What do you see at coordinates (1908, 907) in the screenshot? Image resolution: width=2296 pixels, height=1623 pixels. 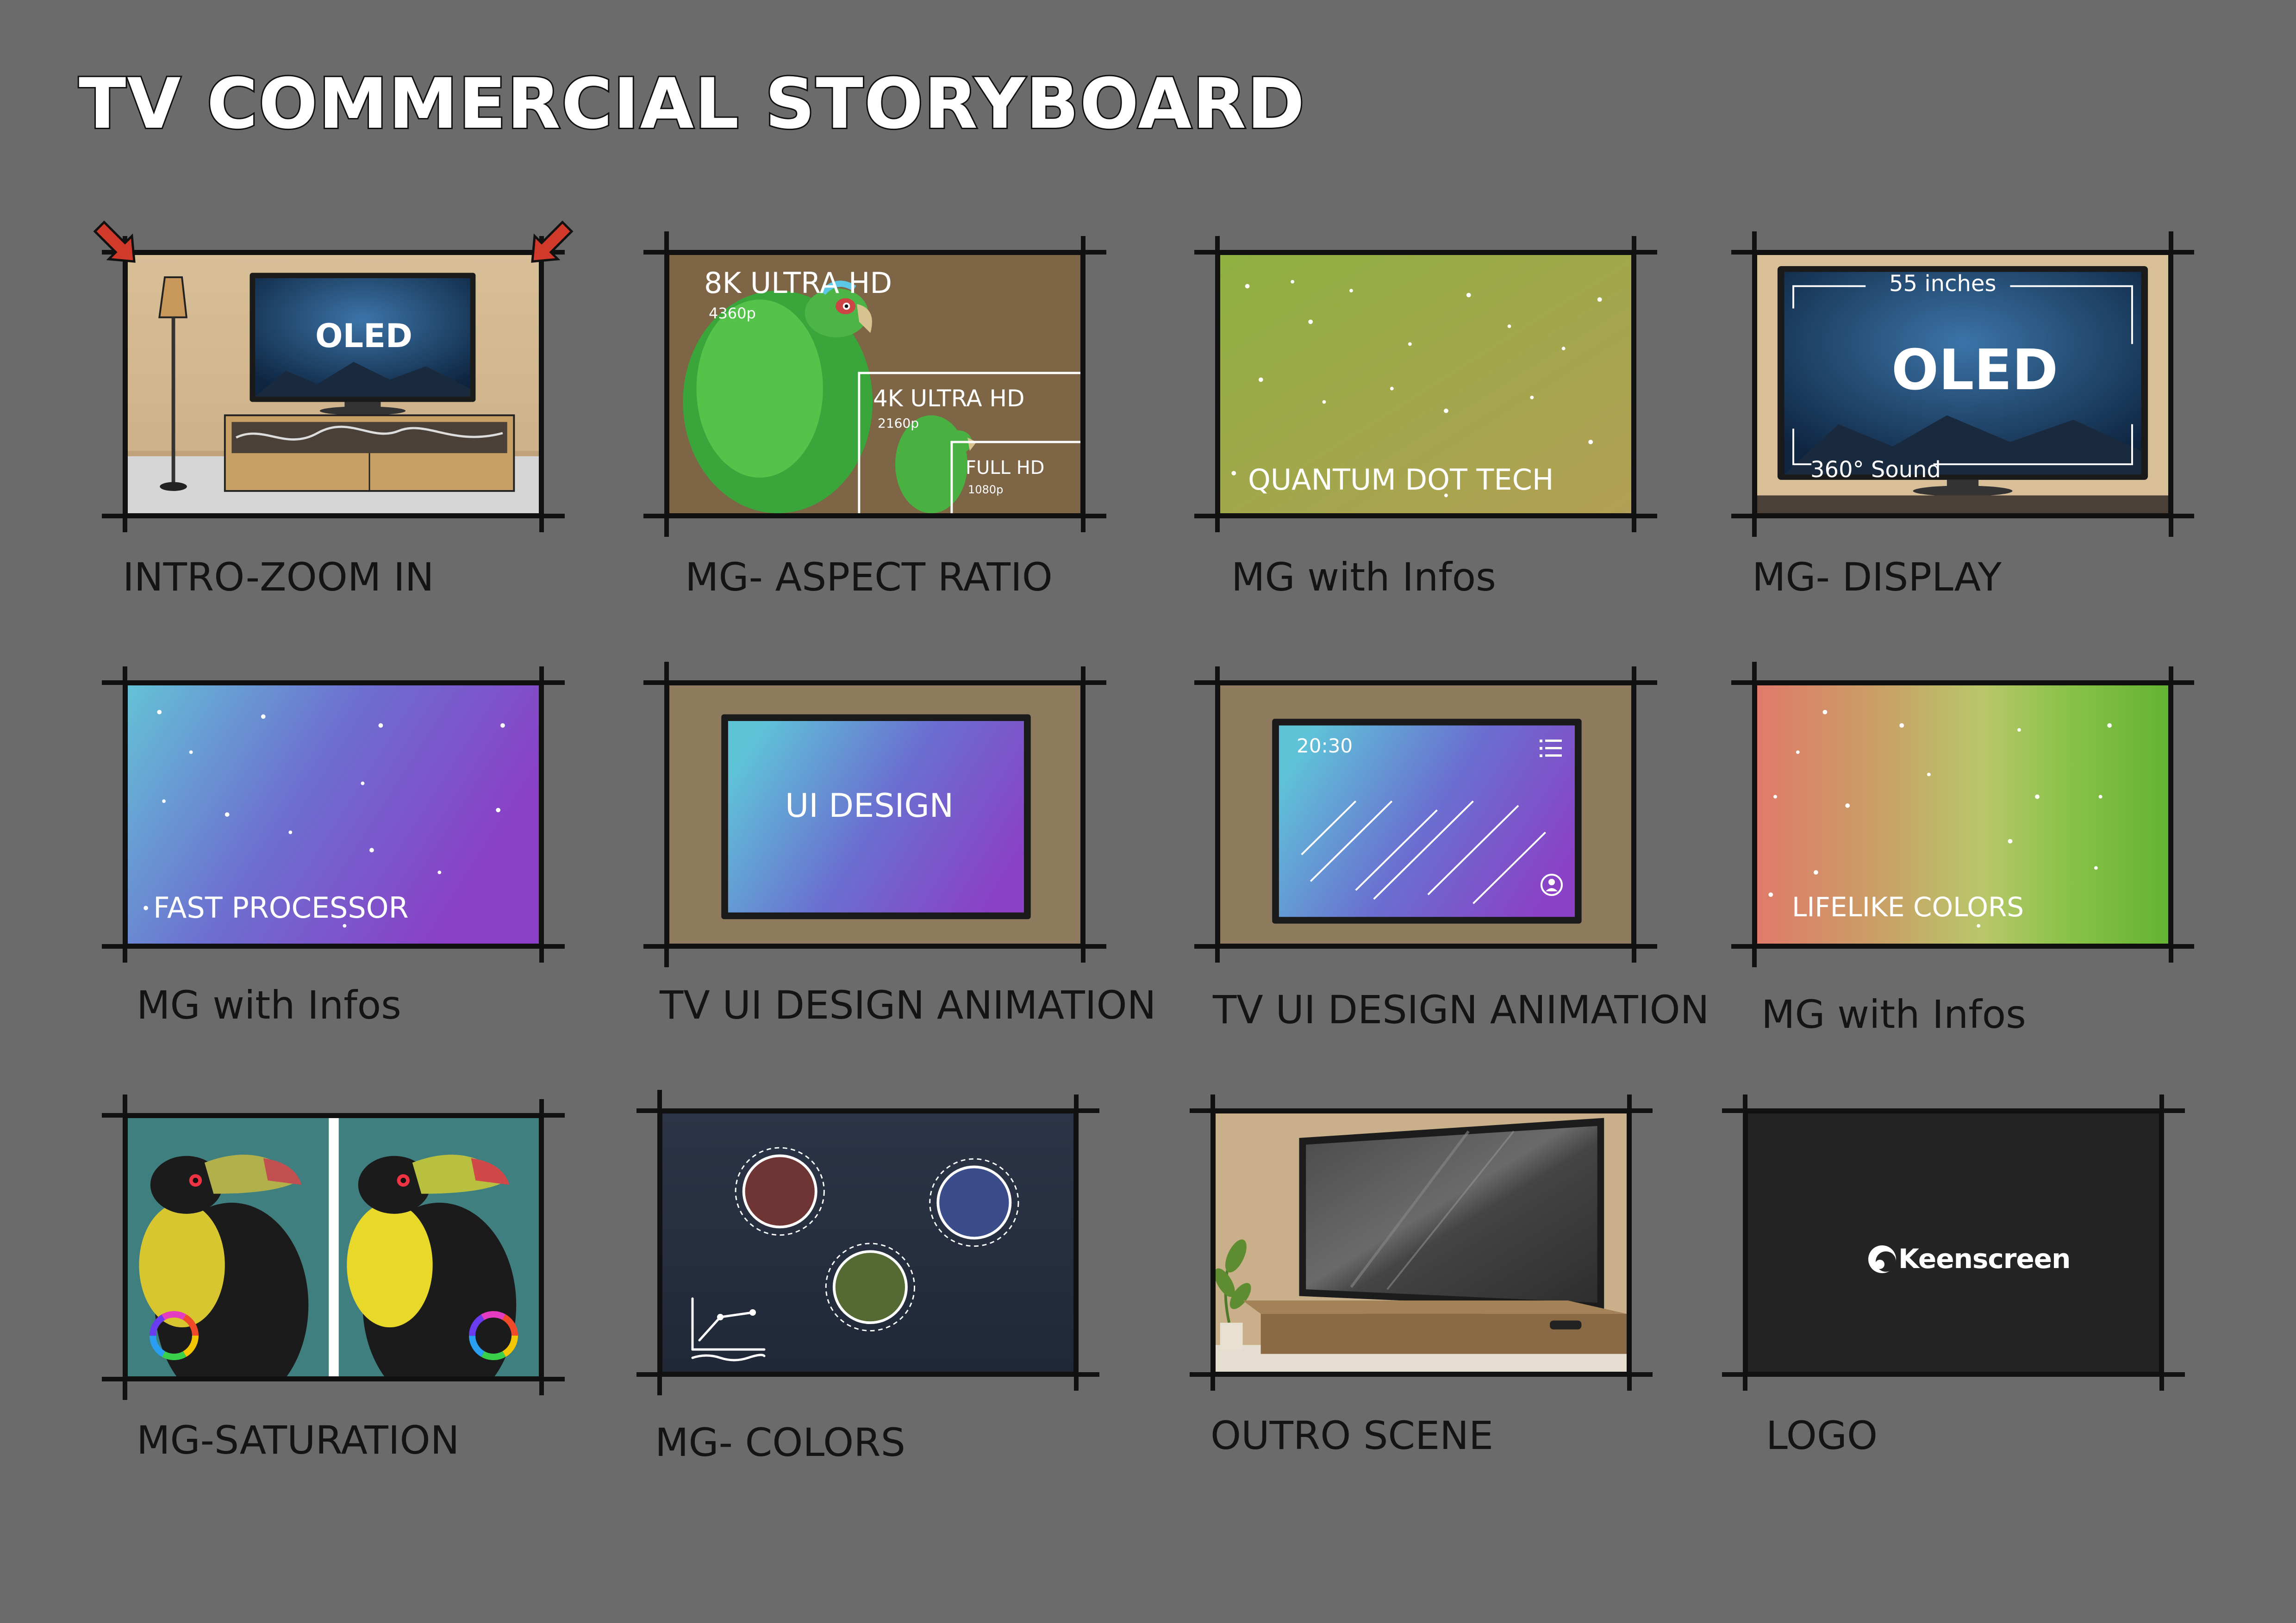 I see `lifelike-colors-text: LIFELIKE COLORS` at bounding box center [1908, 907].